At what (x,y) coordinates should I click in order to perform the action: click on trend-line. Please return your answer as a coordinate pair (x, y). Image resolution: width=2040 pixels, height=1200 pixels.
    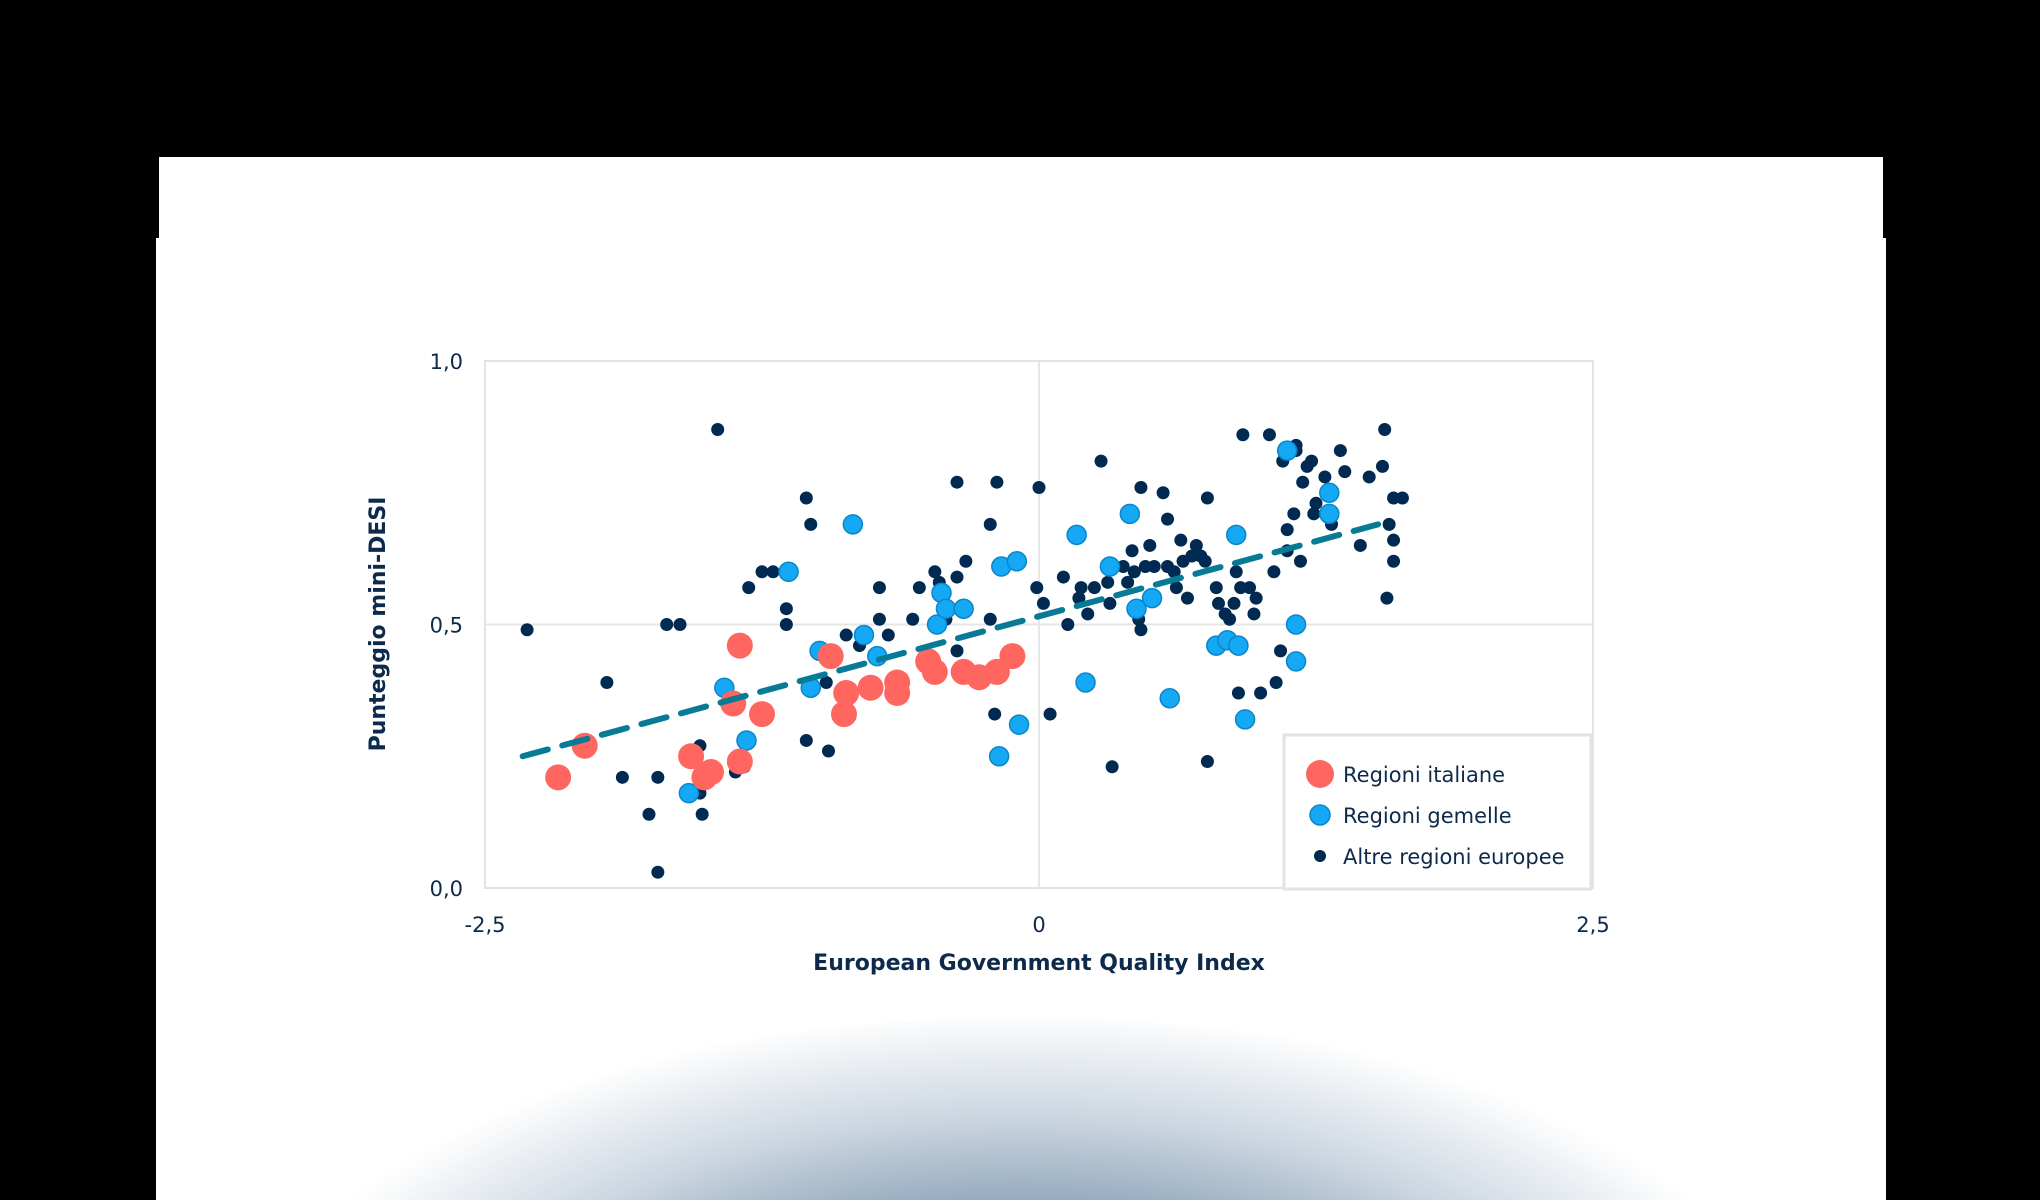
    Looking at the image, I should click on (950, 640).